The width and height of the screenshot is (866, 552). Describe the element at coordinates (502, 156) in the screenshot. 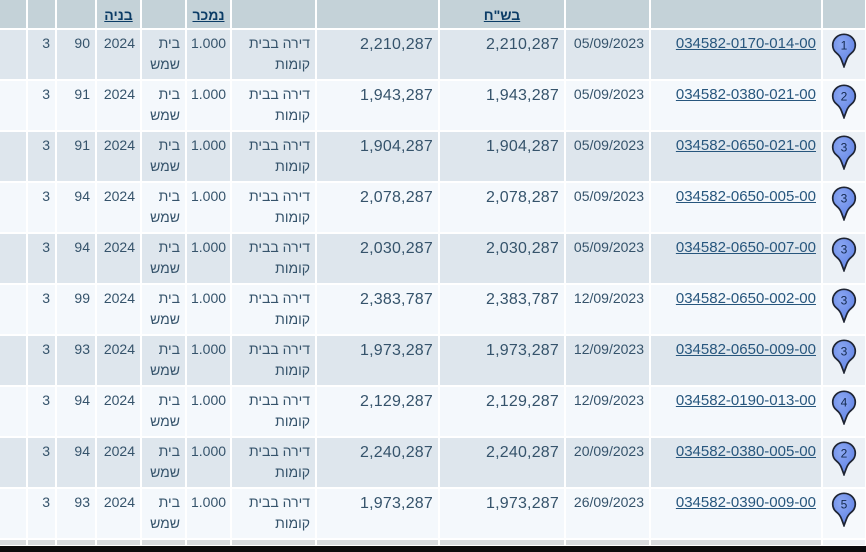

I see `cell-price_ils: 1,904,287` at that location.